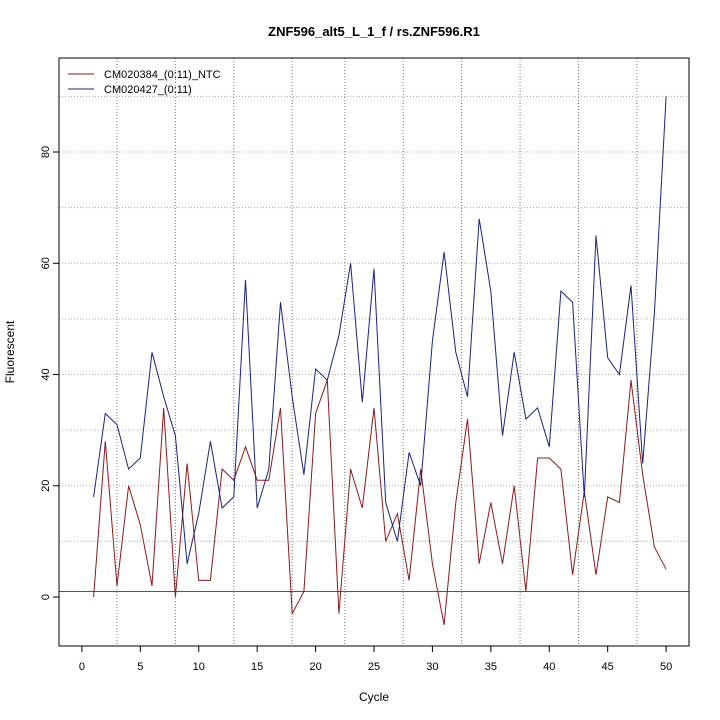  I want to click on x-tick-label: 0, so click(82, 667).